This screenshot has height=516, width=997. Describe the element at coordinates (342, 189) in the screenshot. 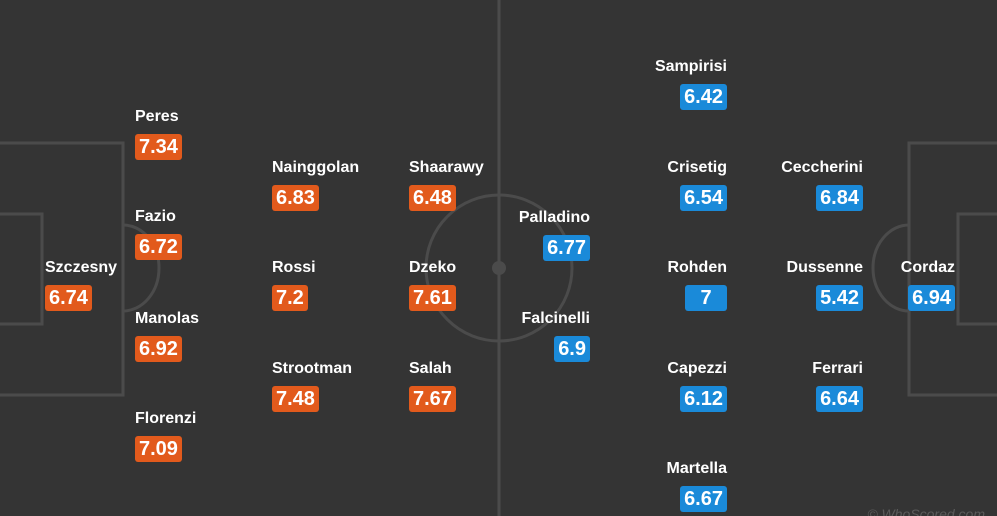

I see `player-home-nainggolan: Nainggolan 6.83` at that location.